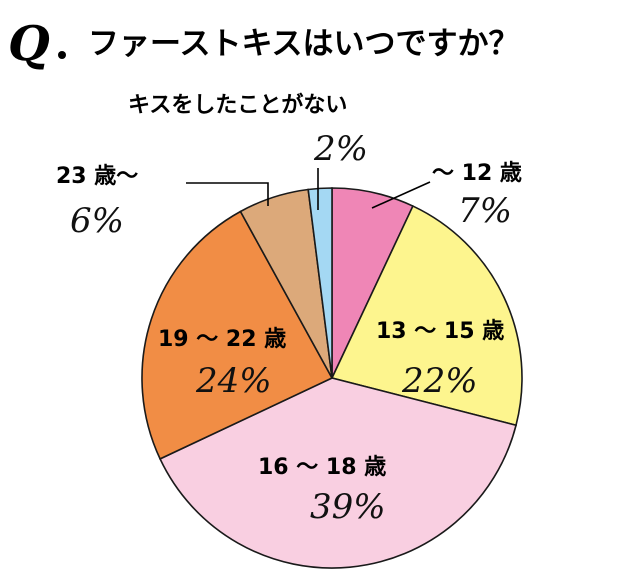 This screenshot has width=640, height=582. What do you see at coordinates (97, 176) in the screenshot?
I see `category-label-23-plus: 23 歳〜` at bounding box center [97, 176].